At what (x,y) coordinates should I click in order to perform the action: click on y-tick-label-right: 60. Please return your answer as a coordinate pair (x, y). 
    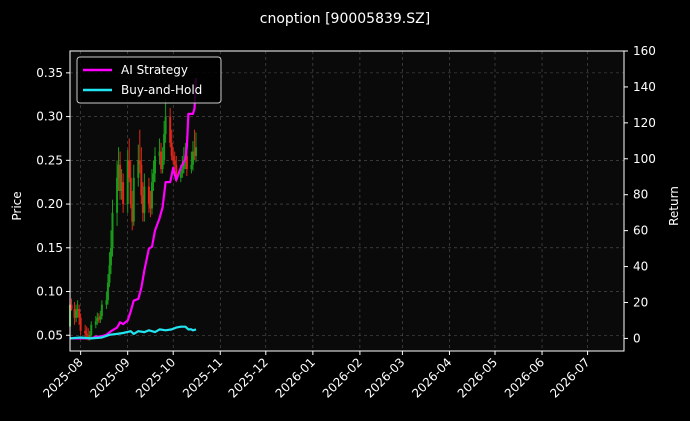
    Looking at the image, I should click on (640, 231).